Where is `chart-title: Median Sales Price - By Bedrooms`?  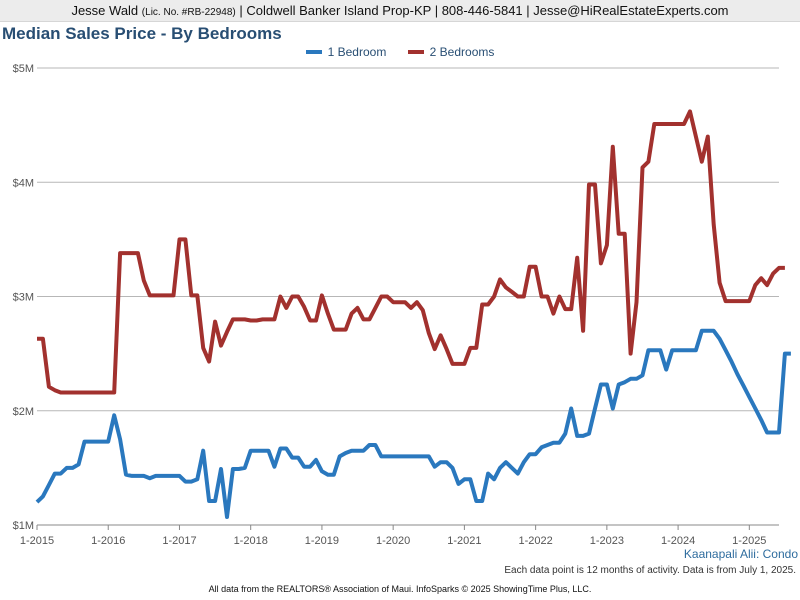 chart-title: Median Sales Price - By Bedrooms is located at coordinates (142, 33).